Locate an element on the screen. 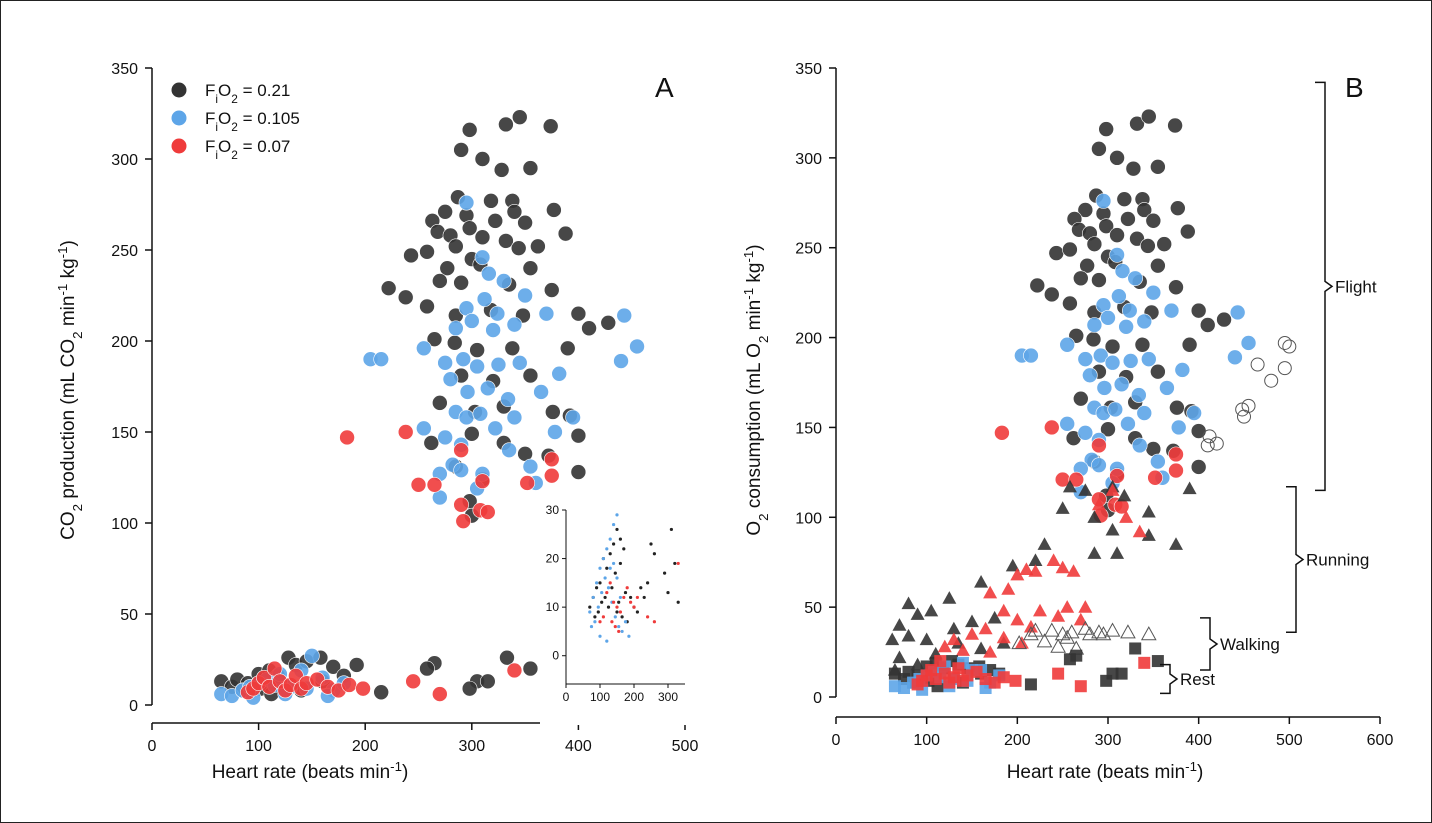 Image resolution: width=1432 pixels, height=823 pixels. bracket-label: Rest is located at coordinates (1197, 679).